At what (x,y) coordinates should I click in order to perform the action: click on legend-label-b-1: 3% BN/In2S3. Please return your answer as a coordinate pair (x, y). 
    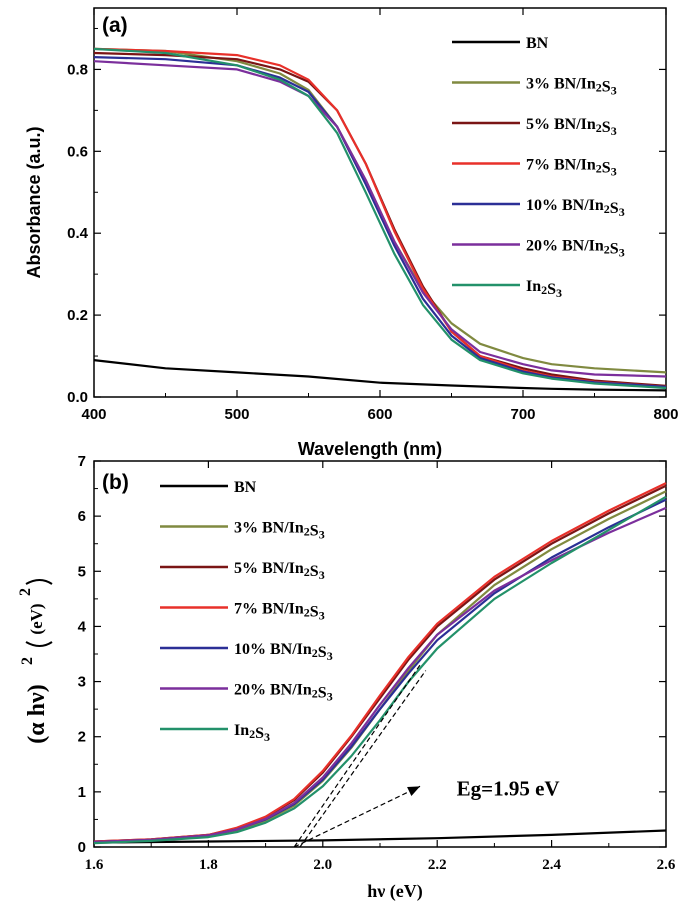
    Looking at the image, I should click on (279, 531).